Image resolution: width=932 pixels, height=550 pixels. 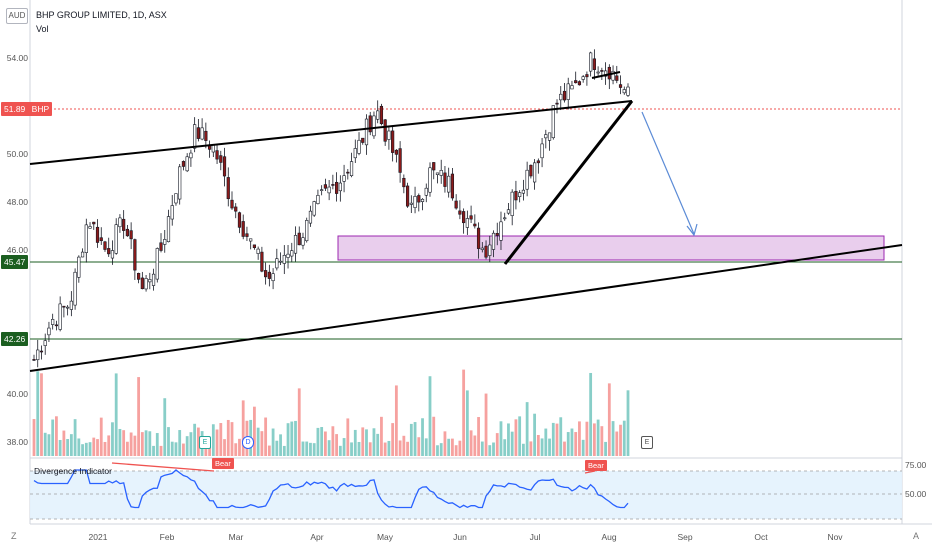 What do you see at coordinates (248, 442) in the screenshot?
I see `dividend-marker: D` at bounding box center [248, 442].